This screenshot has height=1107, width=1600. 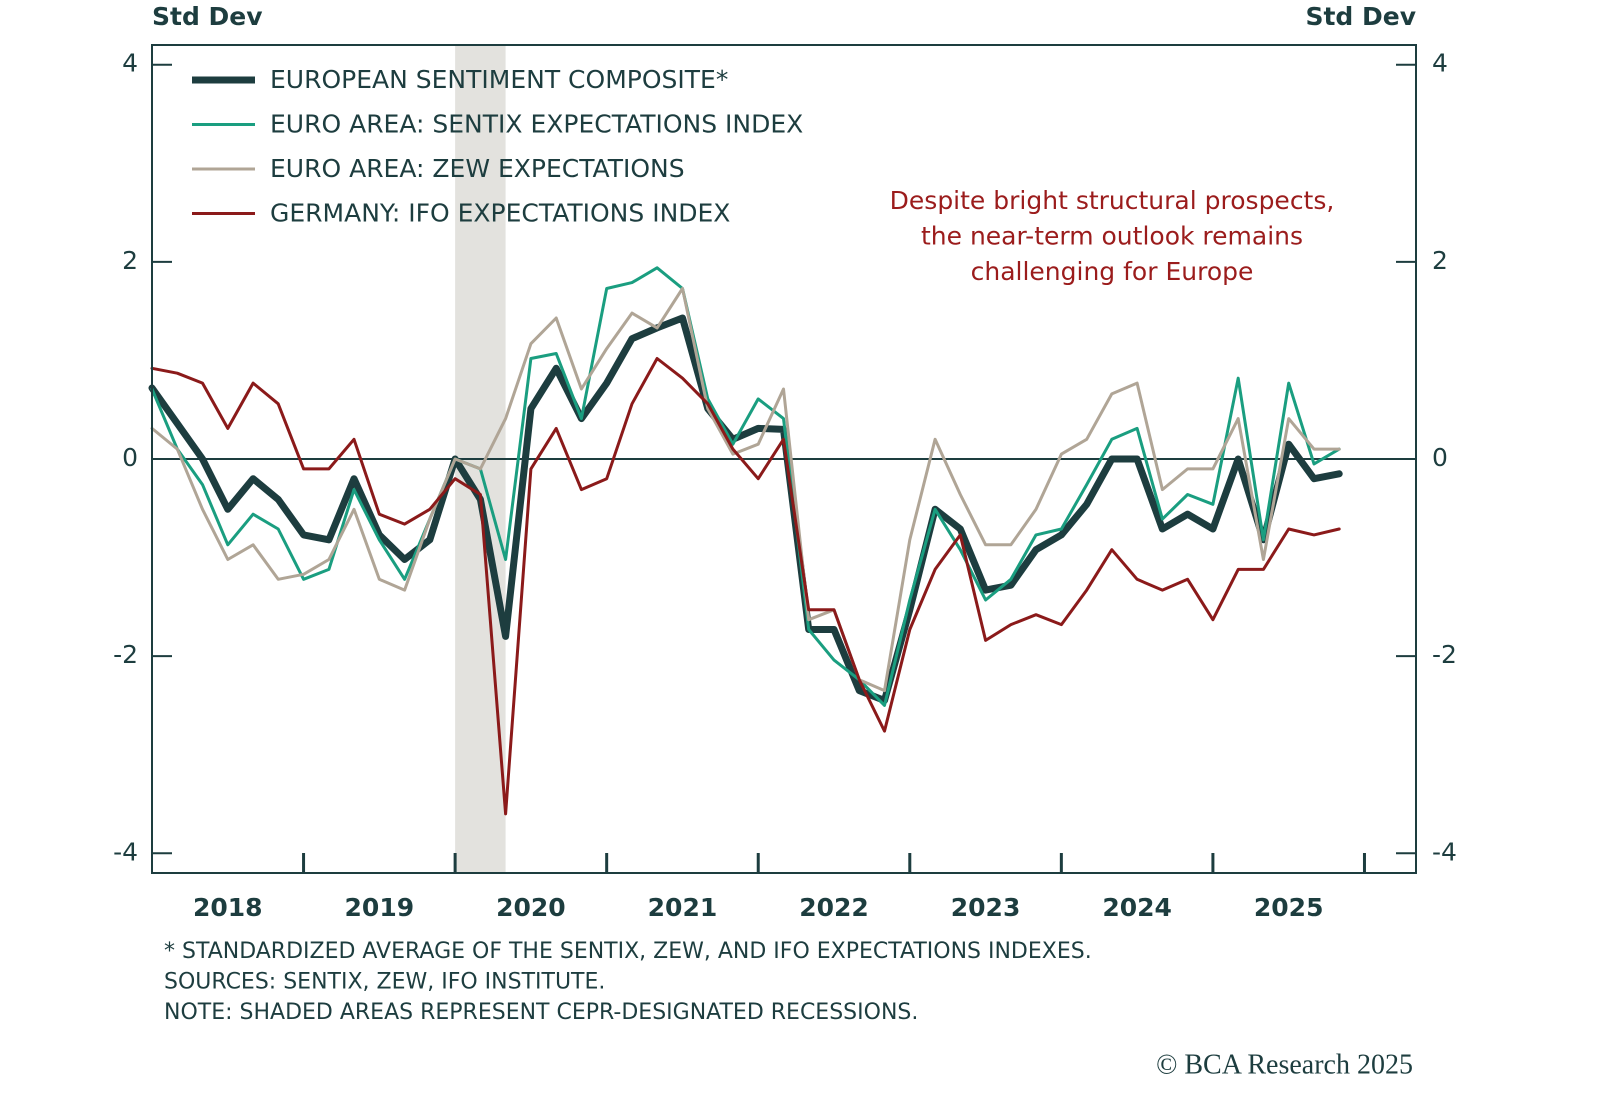 What do you see at coordinates (499, 79) in the screenshot?
I see `legend-label: EUROPEAN SENTIMENT COMPOSITE*` at bounding box center [499, 79].